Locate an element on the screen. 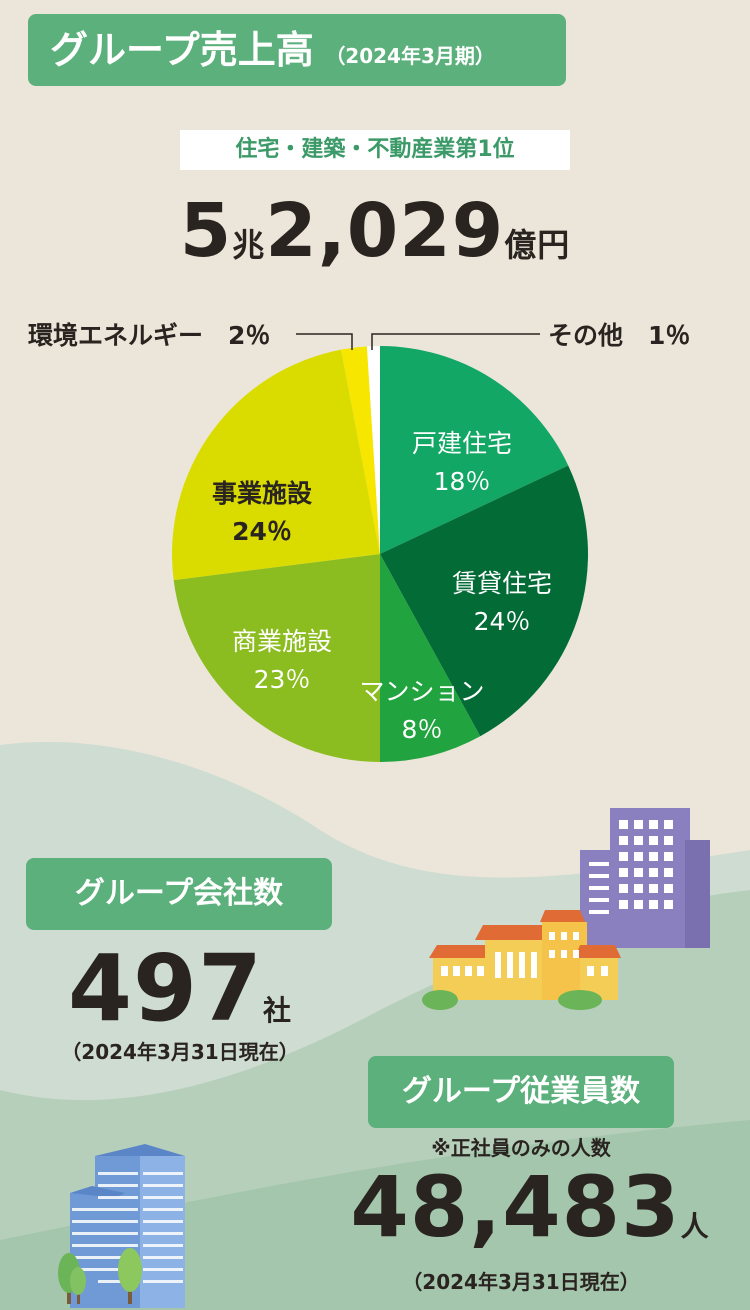 Image resolution: width=750 pixels, height=1310 pixels. callout-env-label: 環境エネルギー 2％ is located at coordinates (149, 335).